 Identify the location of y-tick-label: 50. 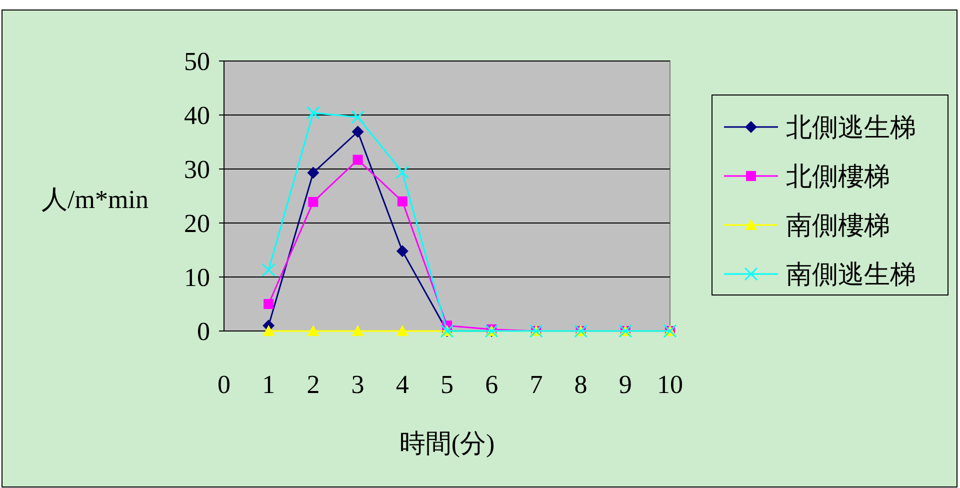
(197, 61).